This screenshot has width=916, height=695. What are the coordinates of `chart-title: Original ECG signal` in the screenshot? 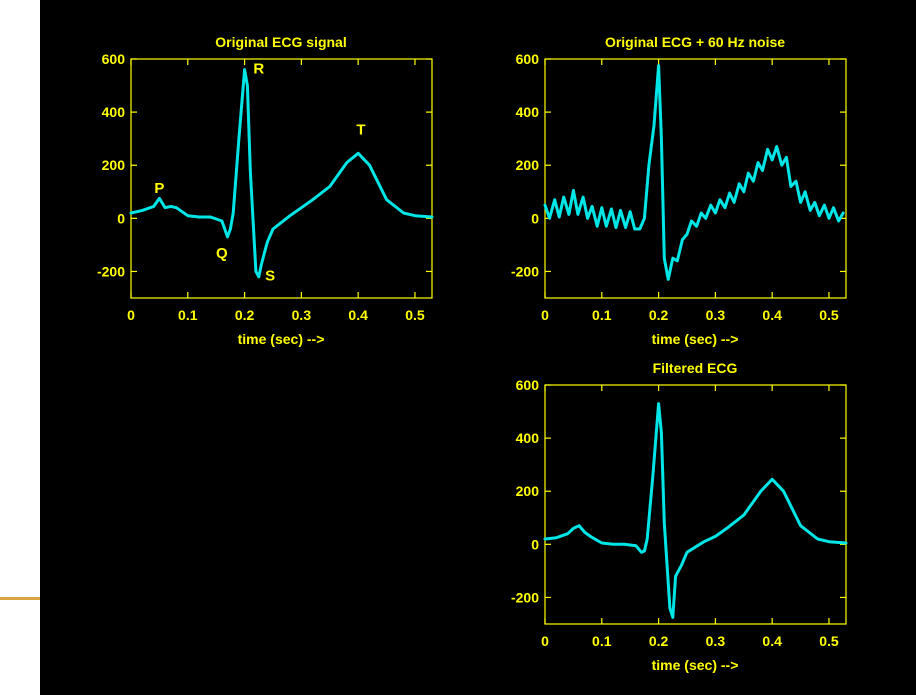 It's located at (280, 42).